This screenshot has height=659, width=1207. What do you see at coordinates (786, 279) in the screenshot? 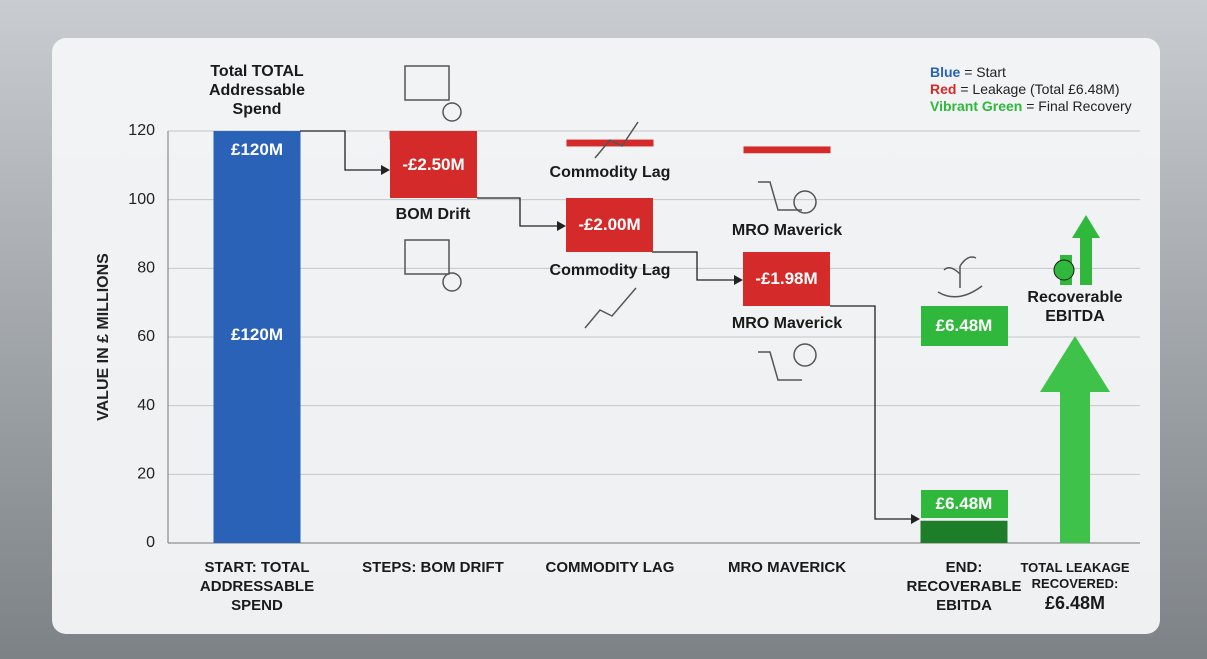
I see `value-label: -£1.98M` at bounding box center [786, 279].